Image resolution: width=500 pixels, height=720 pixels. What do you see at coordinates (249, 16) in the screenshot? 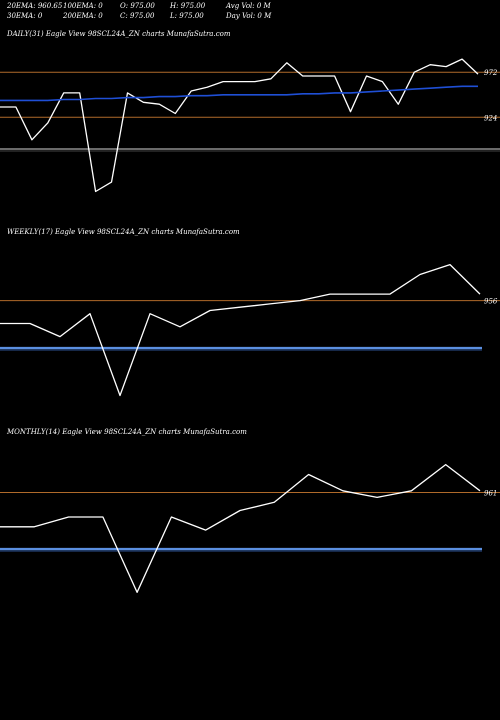
I see `header-day-vol: Day Vol: 0 M` at bounding box center [249, 16].